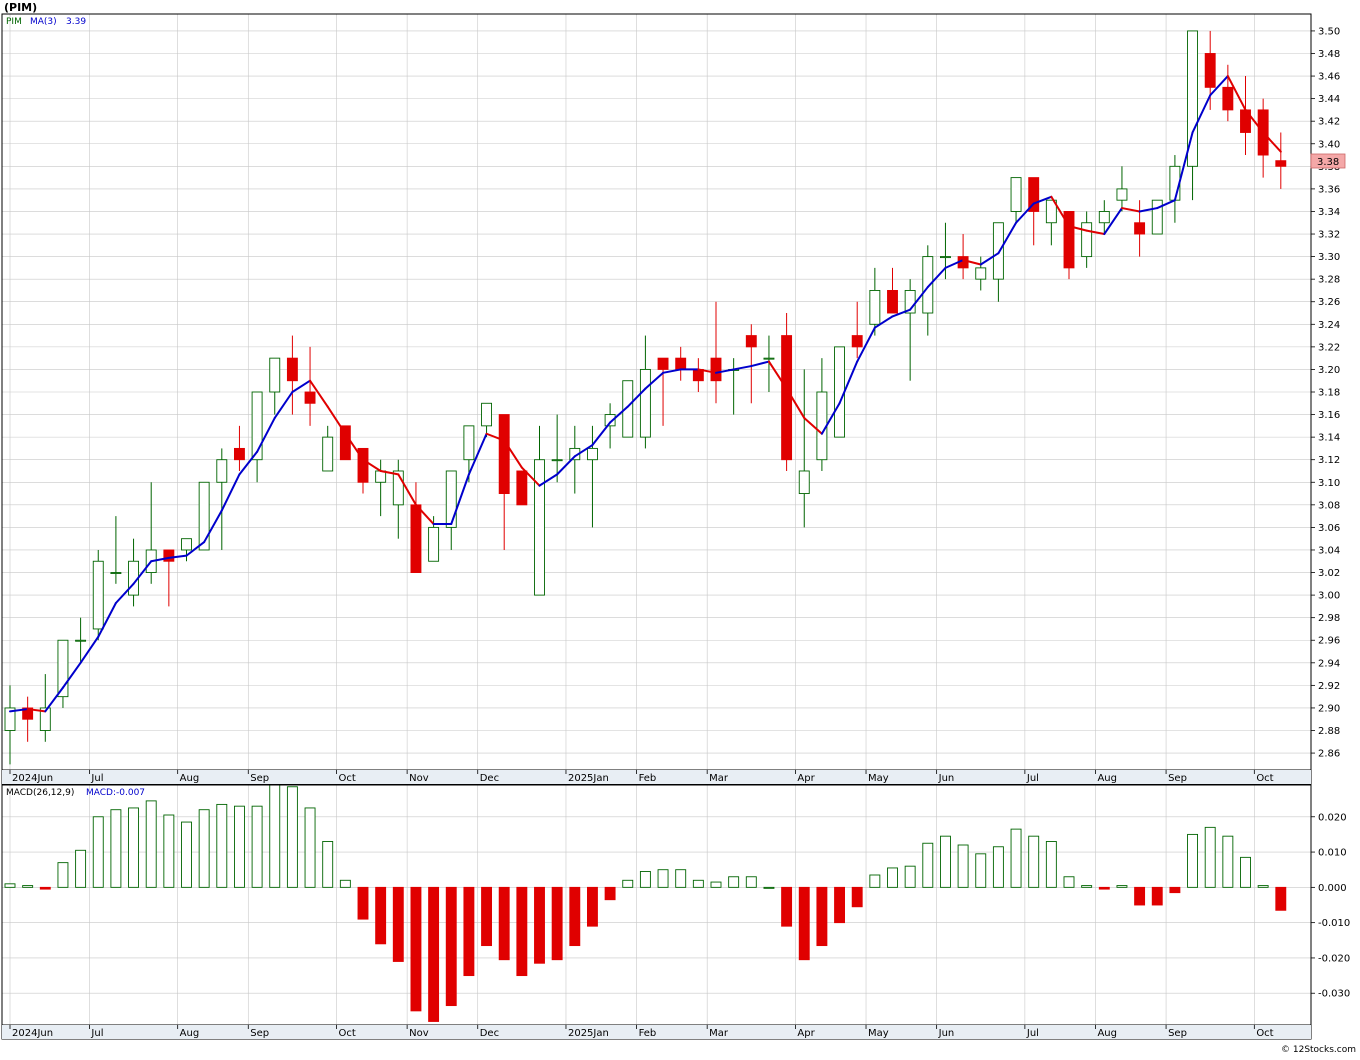 This screenshot has width=1360, height=1060. I want to click on price-month-label: Aug, so click(190, 778).